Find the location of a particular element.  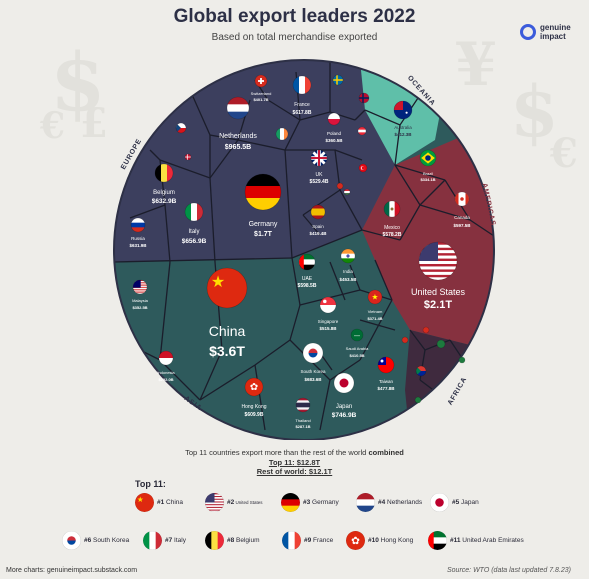

country-value: $401.7B is located at coordinates (260, 99).